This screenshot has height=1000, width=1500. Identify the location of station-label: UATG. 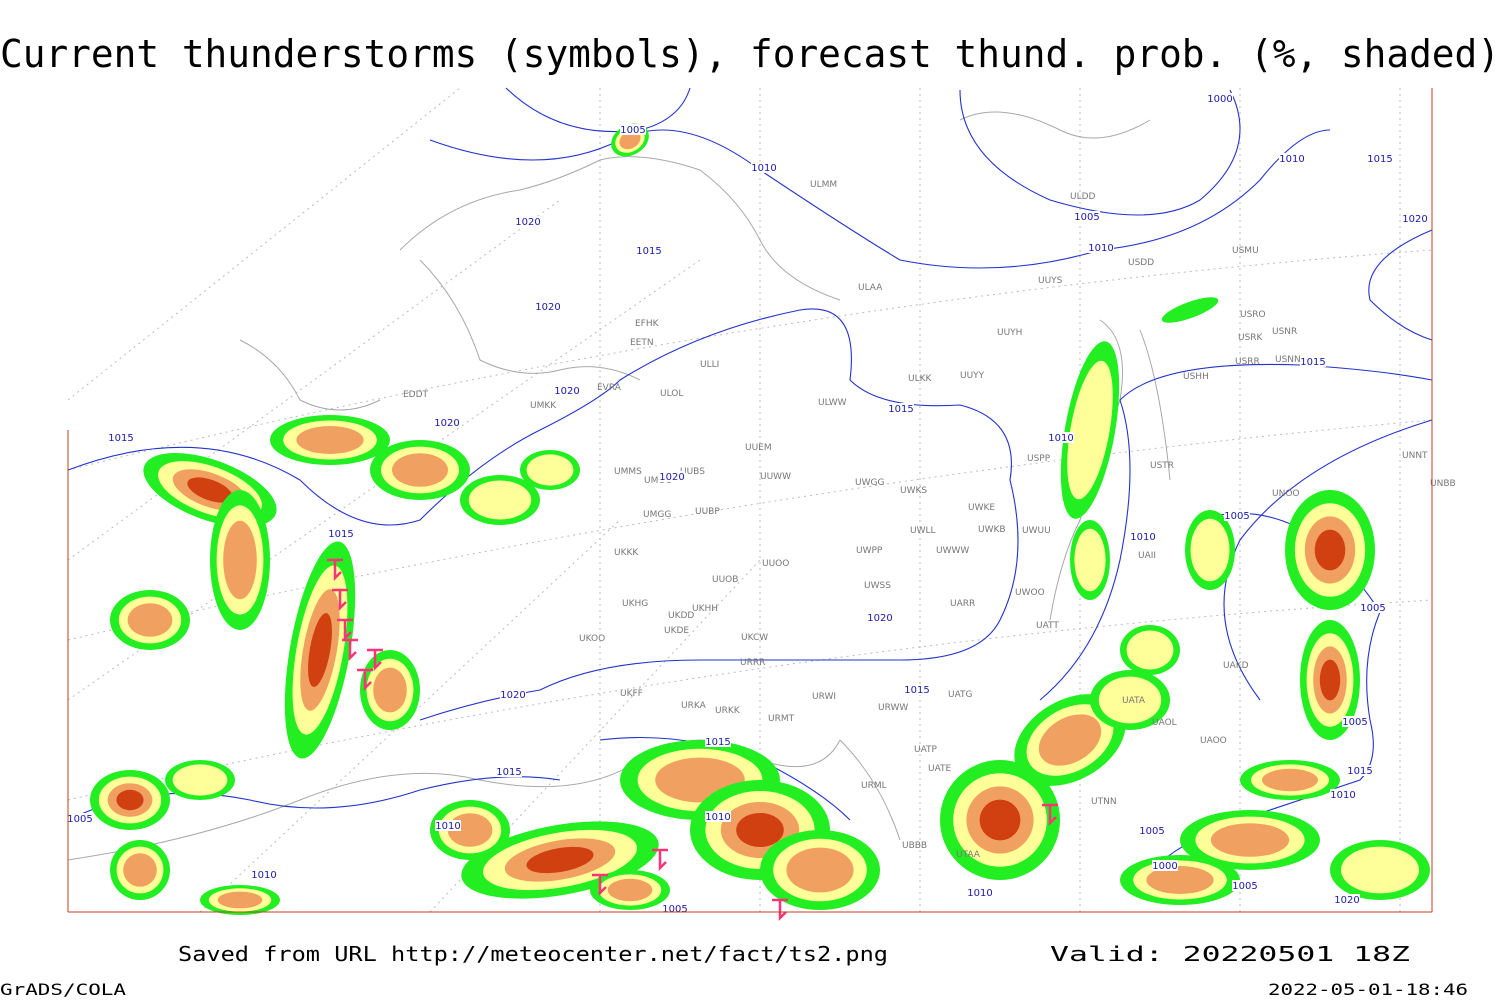
(960, 695).